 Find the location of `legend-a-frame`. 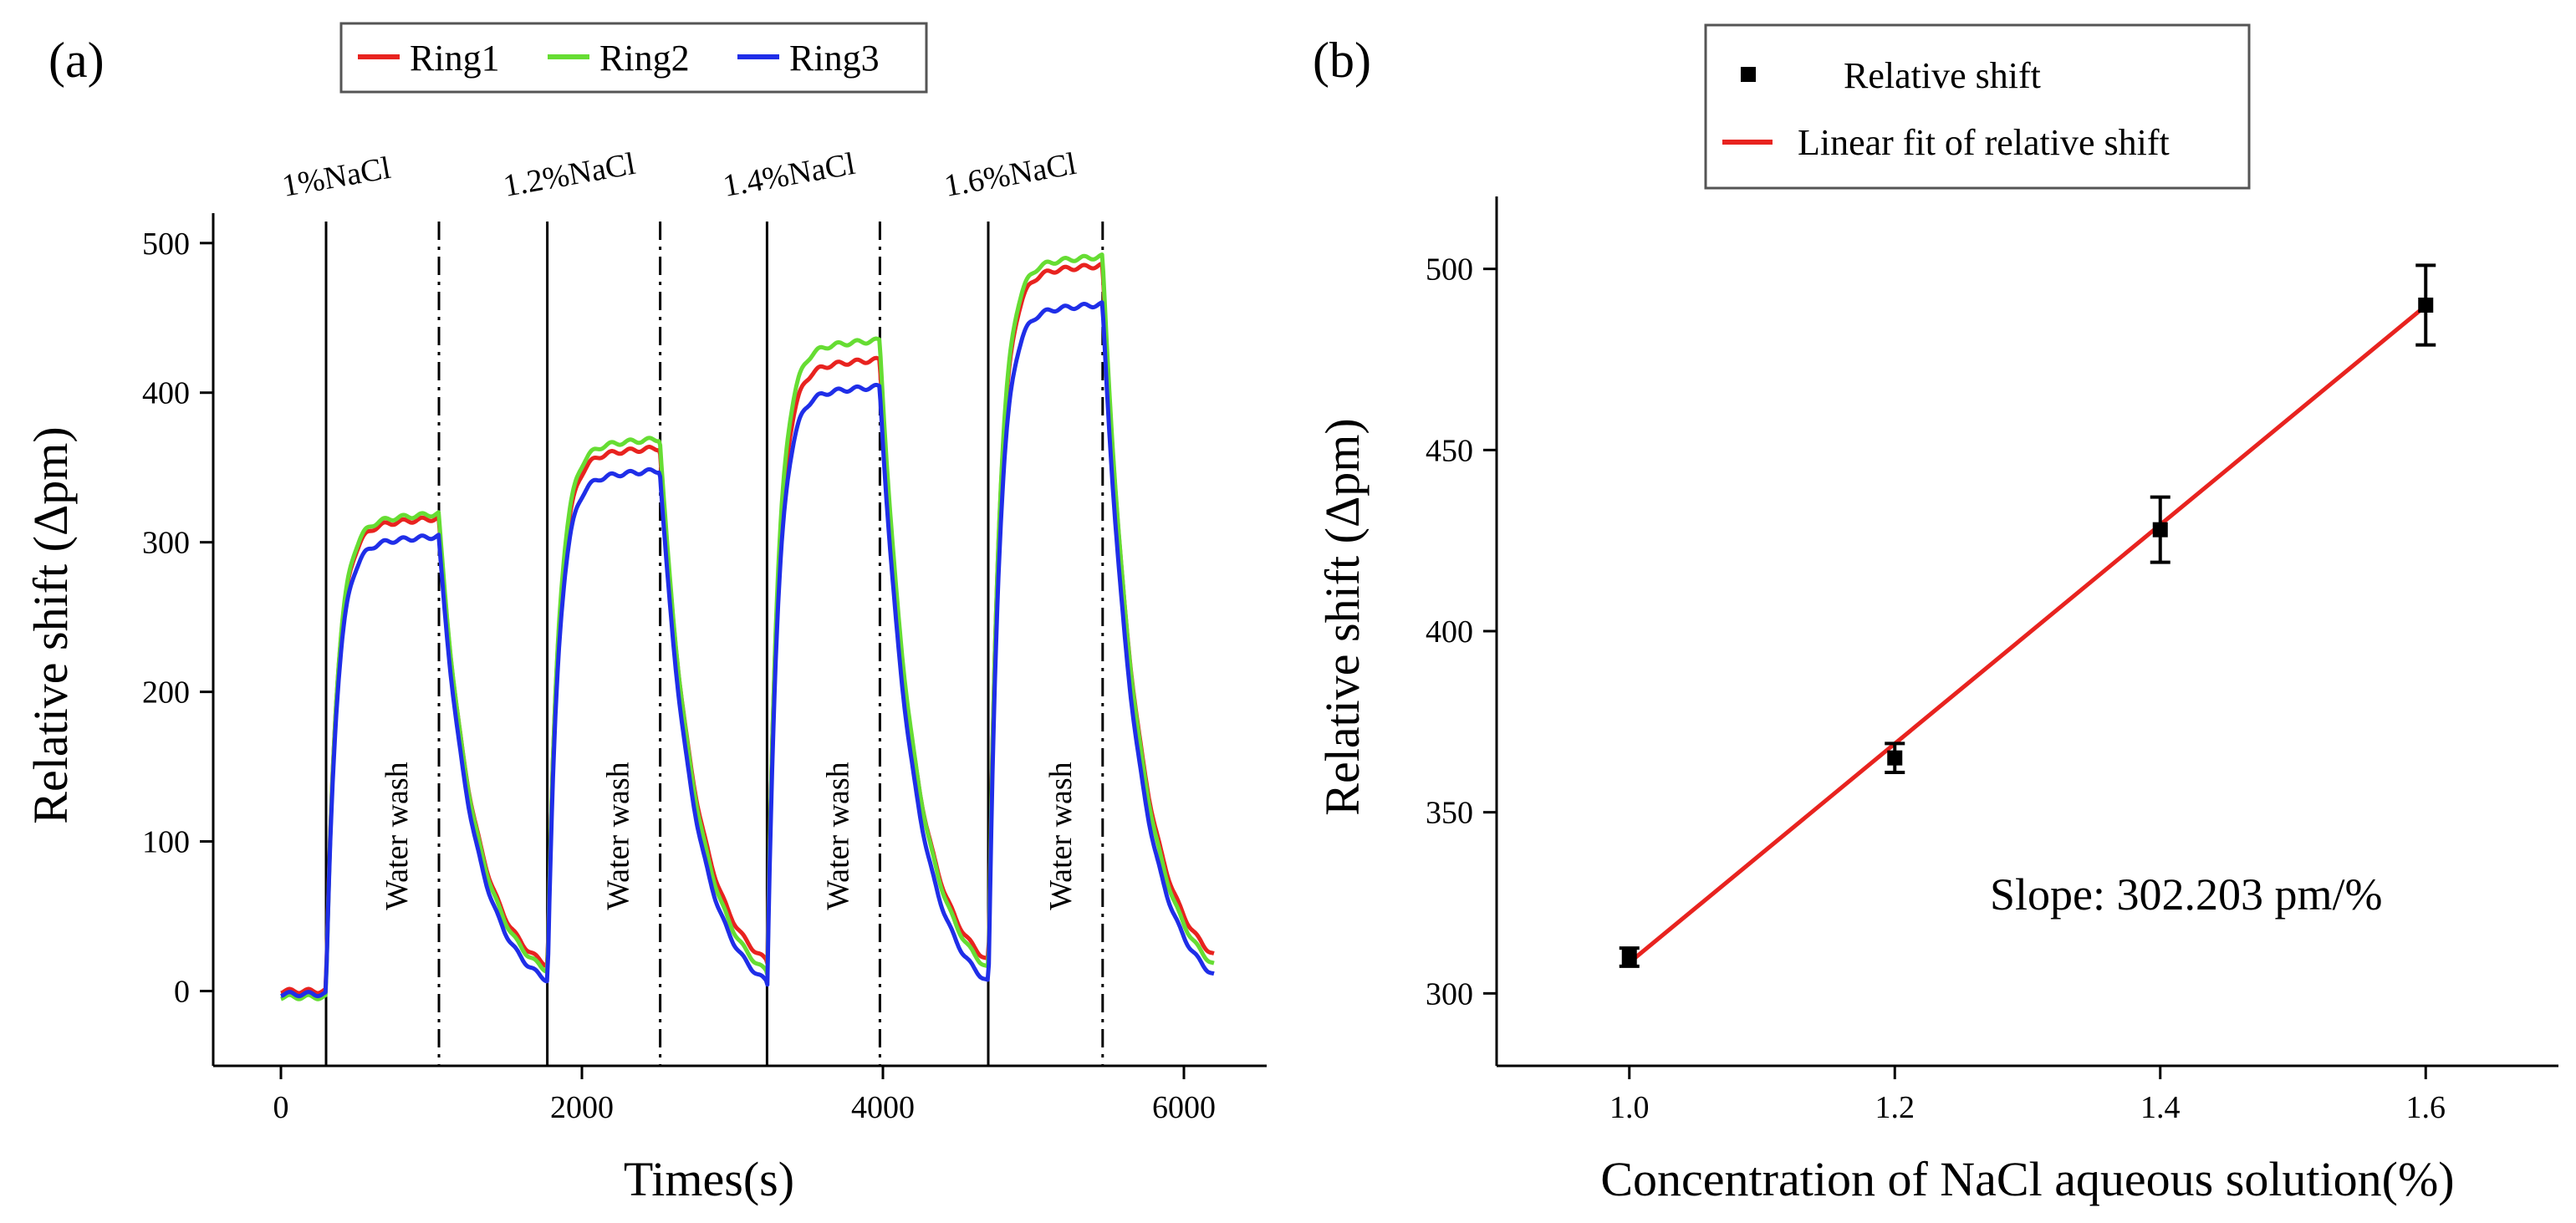

legend-a-frame is located at coordinates (634, 58).